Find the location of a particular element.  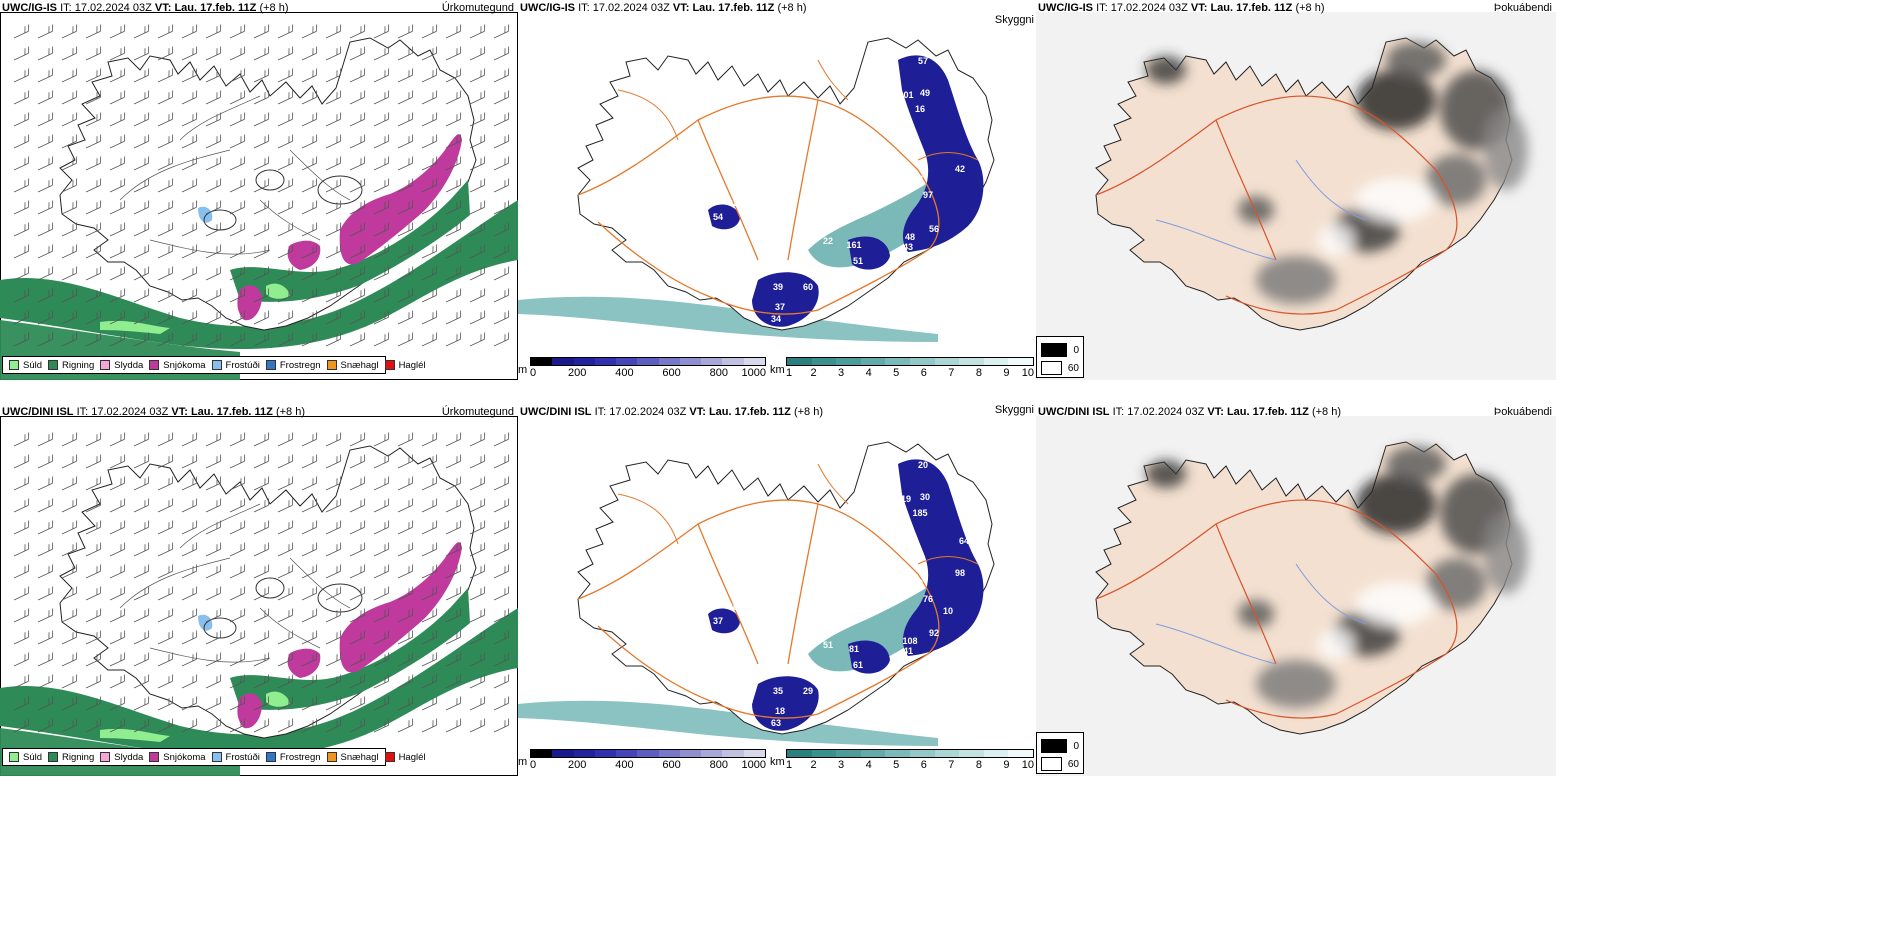

elevation-colorbar: 0 200 400 600 800 1000 is located at coordinates (648, 368).